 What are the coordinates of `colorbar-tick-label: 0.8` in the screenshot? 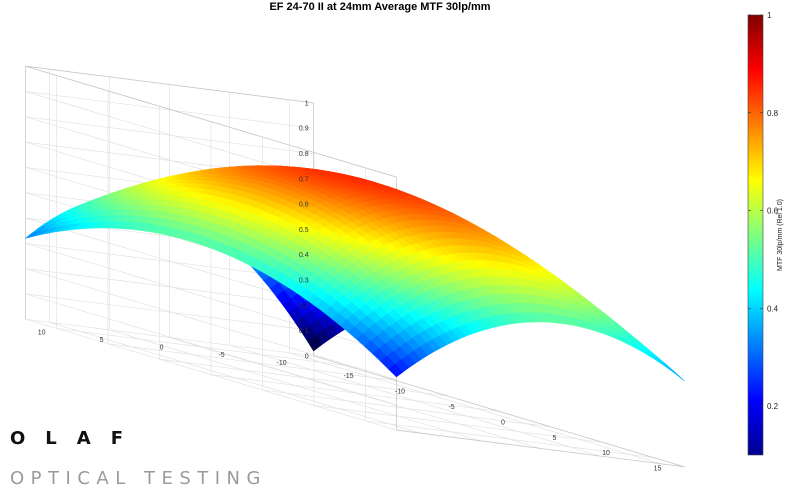 It's located at (773, 113).